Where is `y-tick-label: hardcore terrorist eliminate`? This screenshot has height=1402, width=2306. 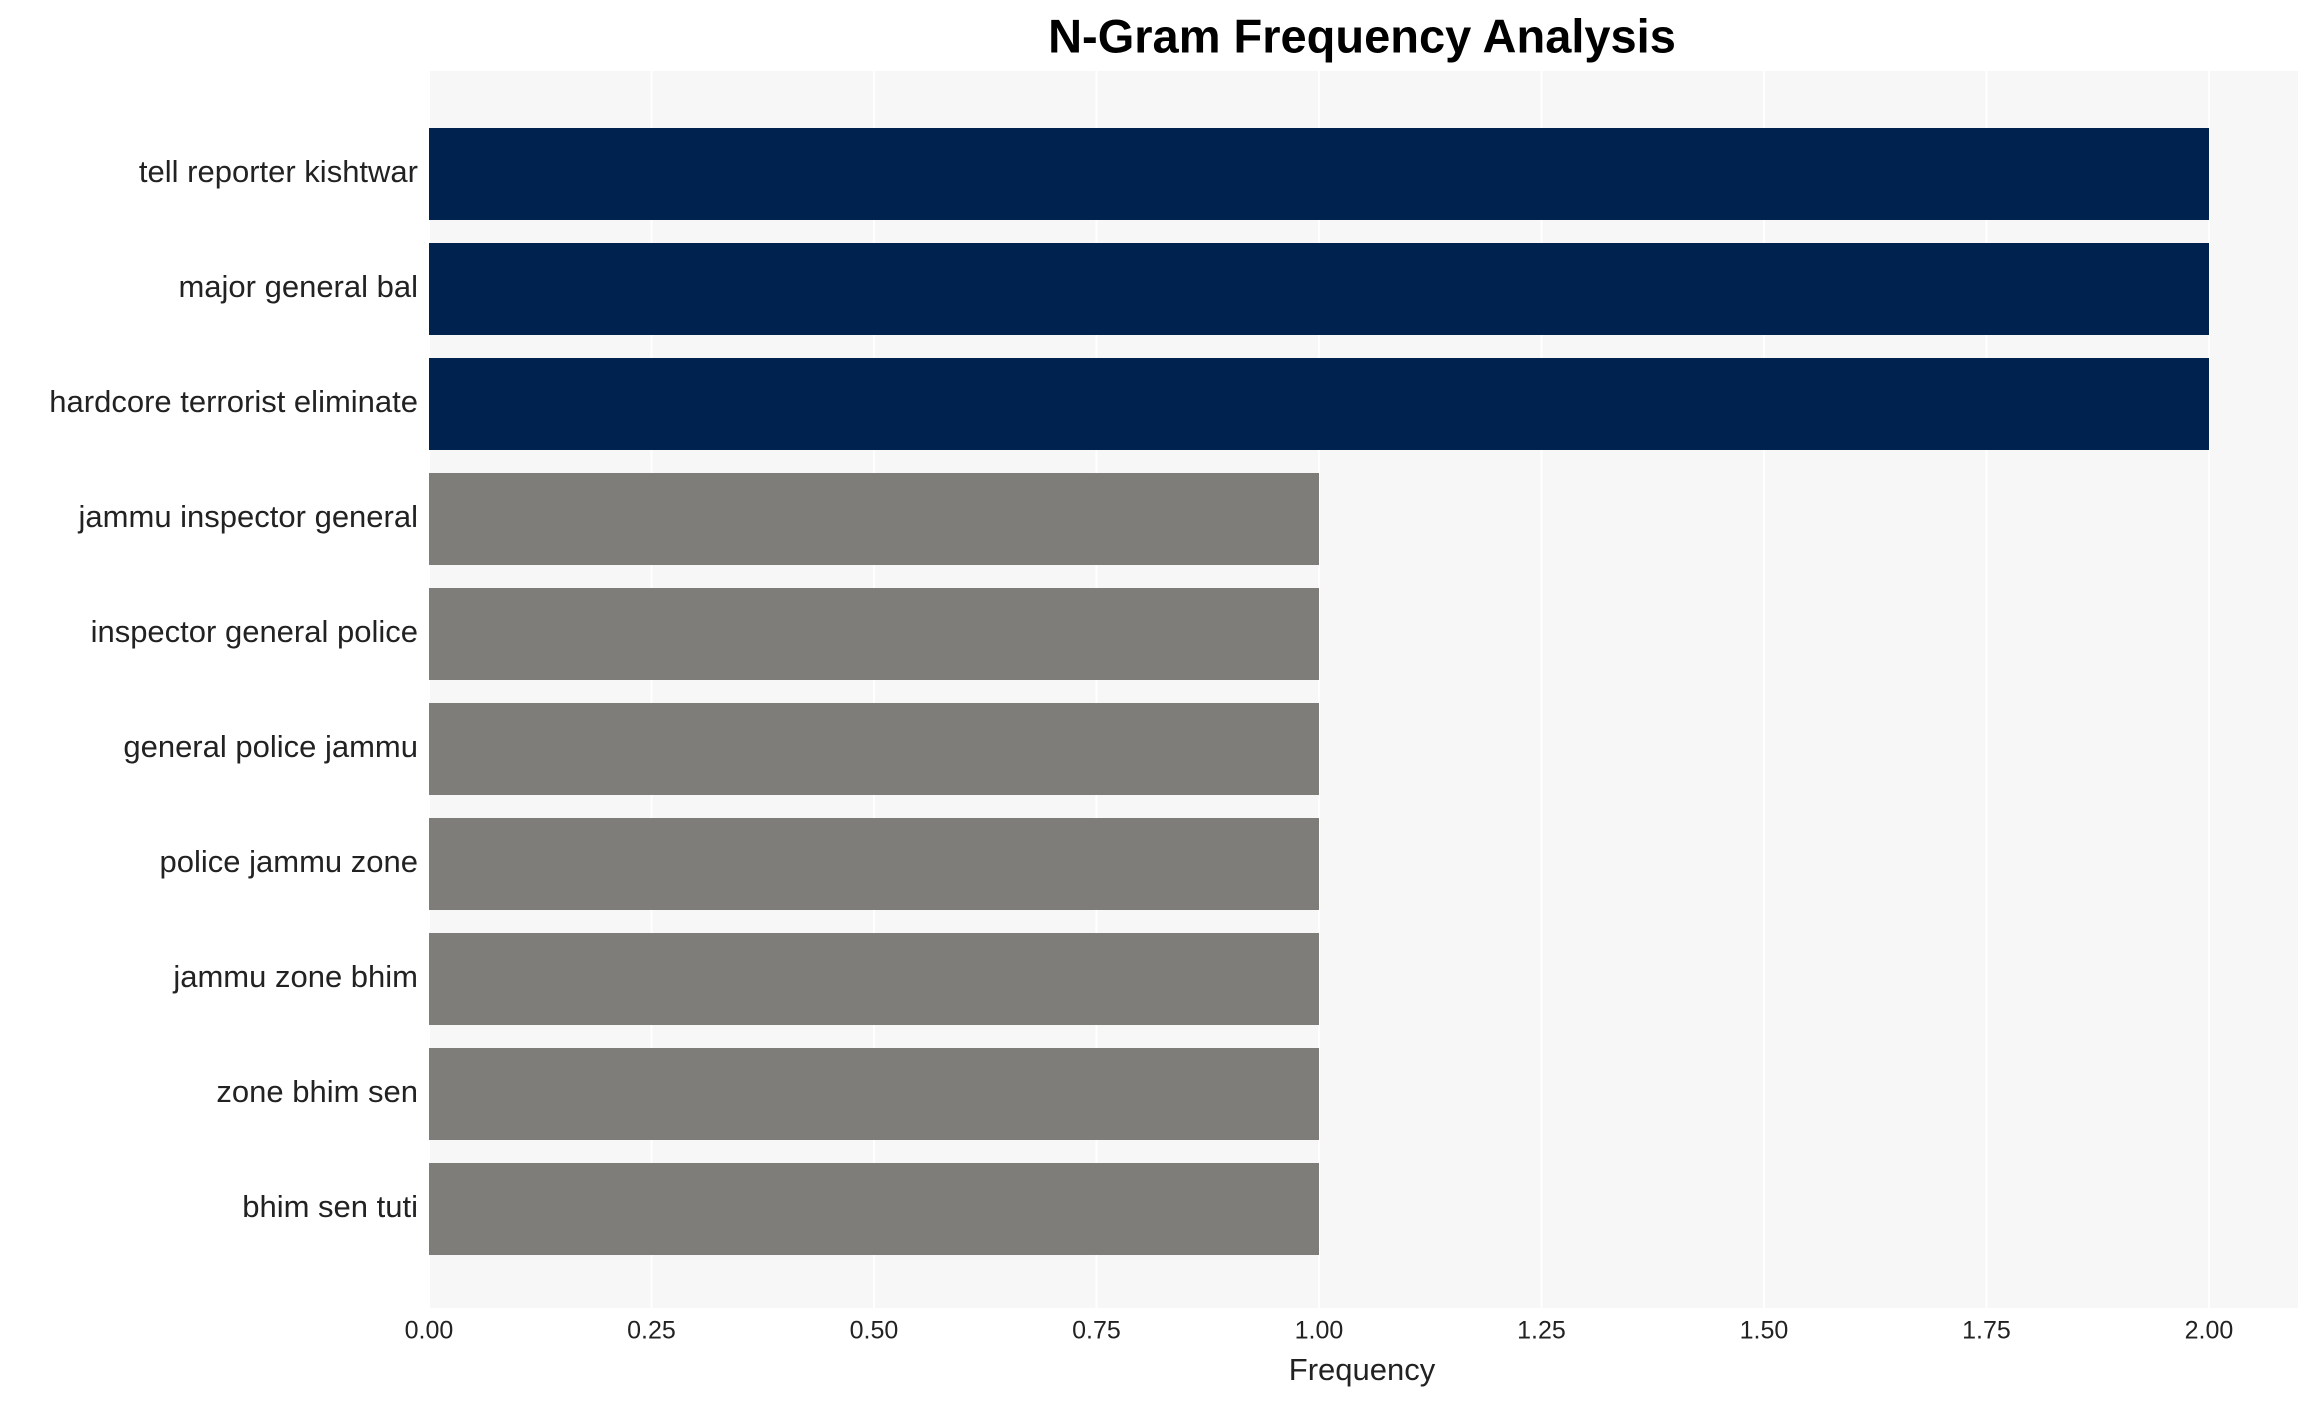 y-tick-label: hardcore terrorist eliminate is located at coordinates (233, 401).